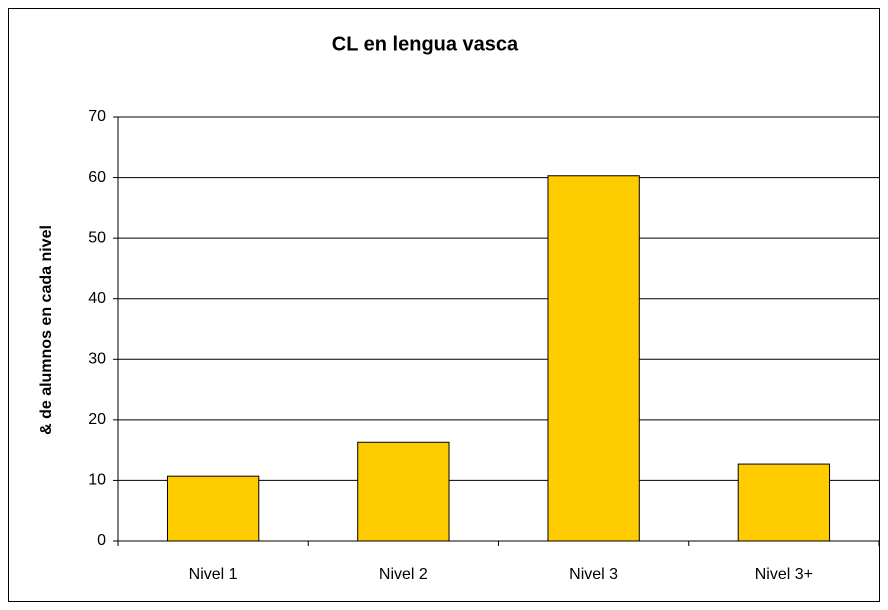 Image resolution: width=888 pixels, height=610 pixels. Describe the element at coordinates (46, 330) in the screenshot. I see `y-axis-label: & de alumnos en cada nivel` at that location.